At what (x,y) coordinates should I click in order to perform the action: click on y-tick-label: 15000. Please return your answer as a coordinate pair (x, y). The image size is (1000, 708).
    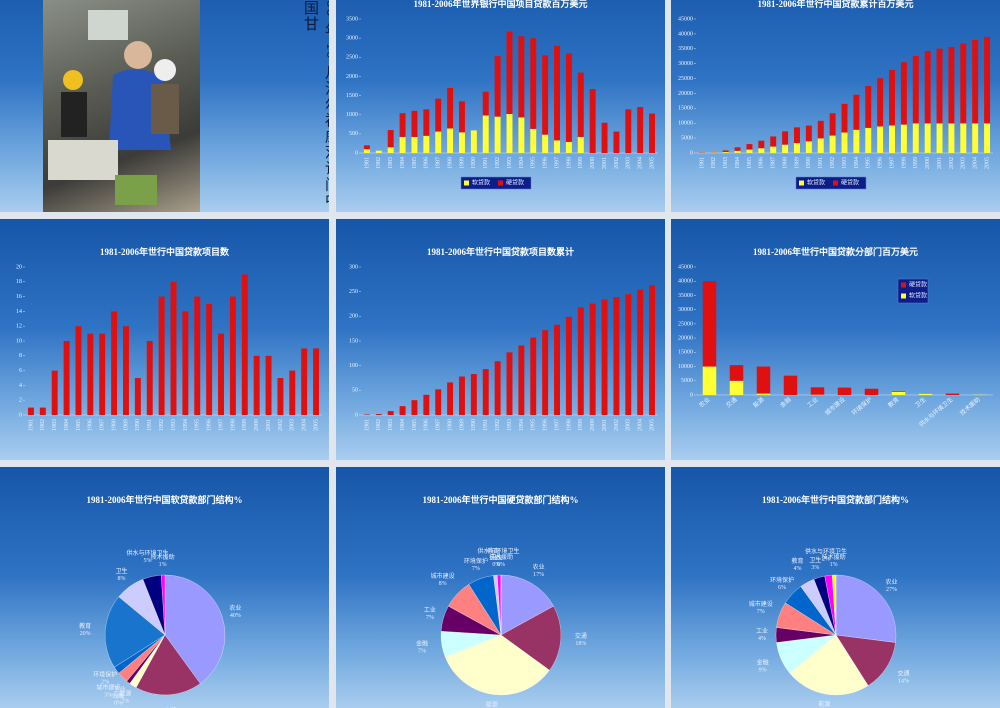
    Looking at the image, I should click on (685, 109).